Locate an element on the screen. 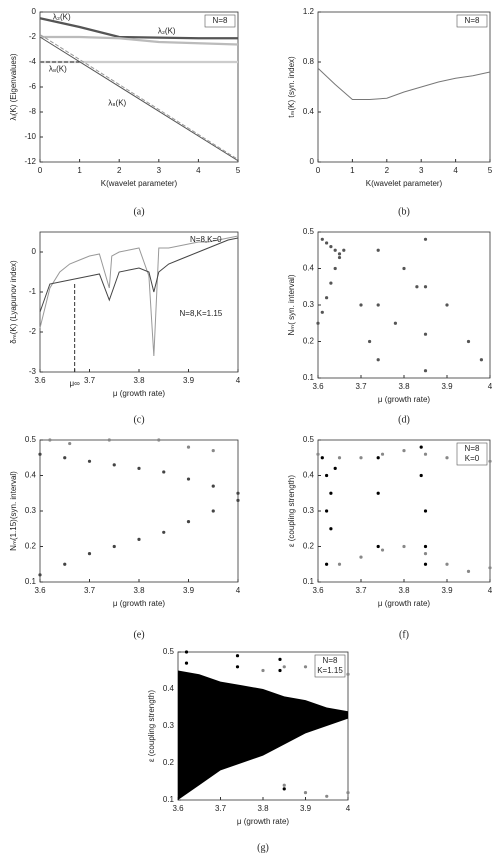 The height and width of the screenshot is (860, 500). caption: (b) is located at coordinates (404, 211).